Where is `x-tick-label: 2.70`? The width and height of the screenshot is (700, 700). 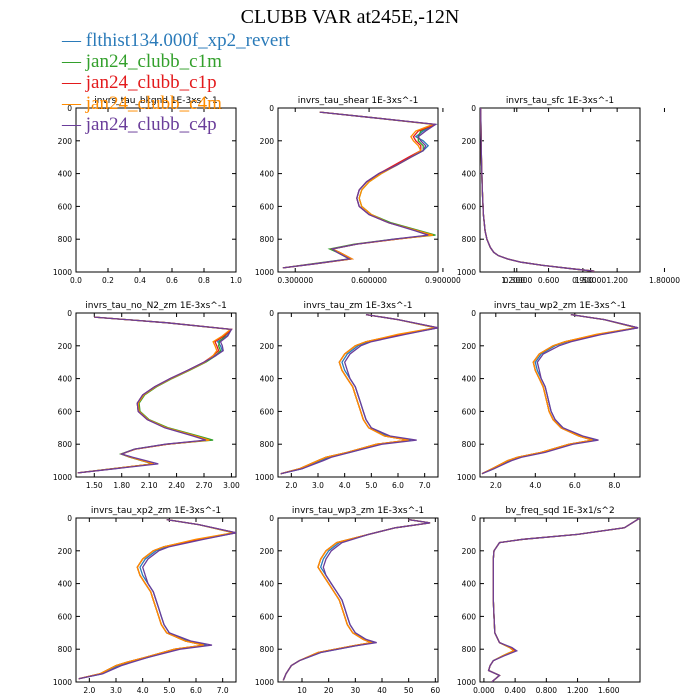
x-tick-label: 2.70 is located at coordinates (204, 485).